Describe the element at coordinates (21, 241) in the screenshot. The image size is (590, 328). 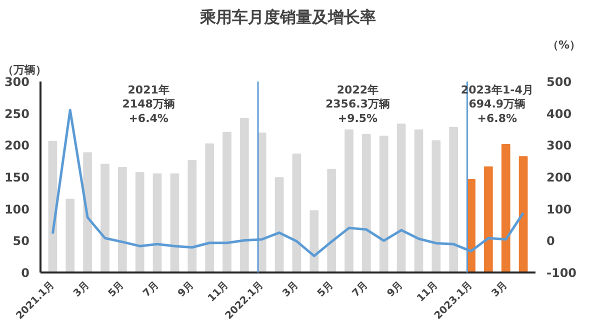
I see `y-tick-label: 50` at that location.